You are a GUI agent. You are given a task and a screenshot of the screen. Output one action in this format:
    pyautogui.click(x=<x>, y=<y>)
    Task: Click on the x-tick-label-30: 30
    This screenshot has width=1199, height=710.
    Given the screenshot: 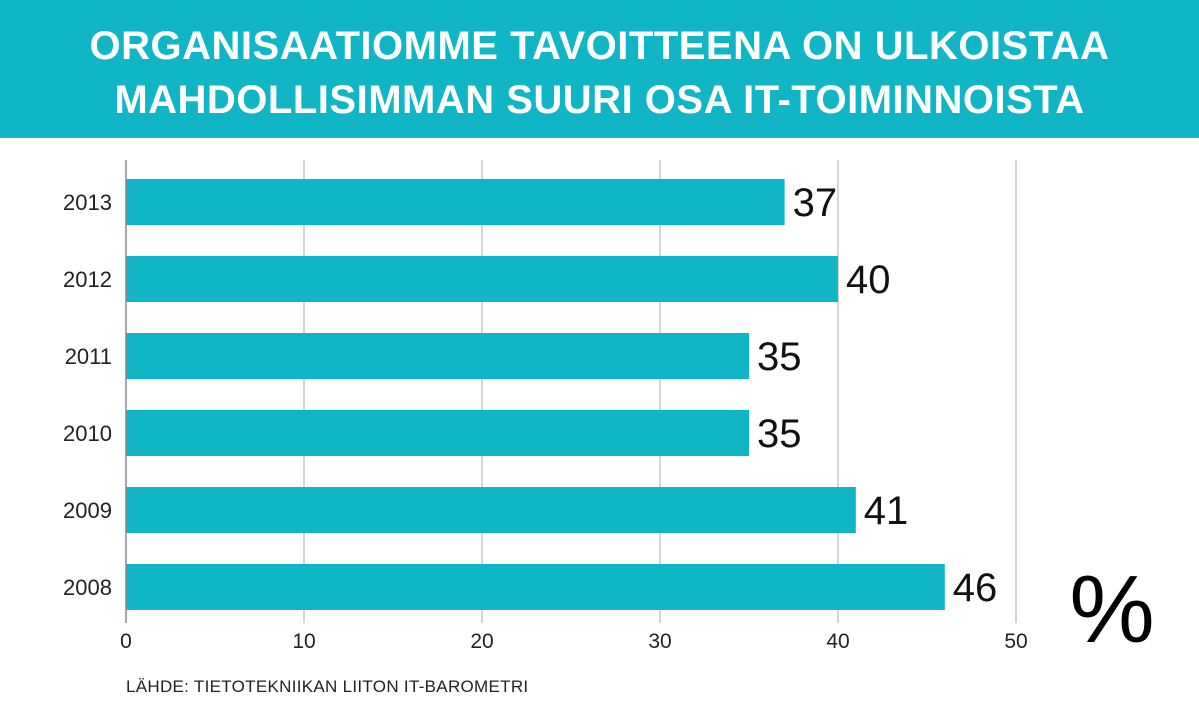 What is the action you would take?
    pyautogui.click(x=659, y=641)
    